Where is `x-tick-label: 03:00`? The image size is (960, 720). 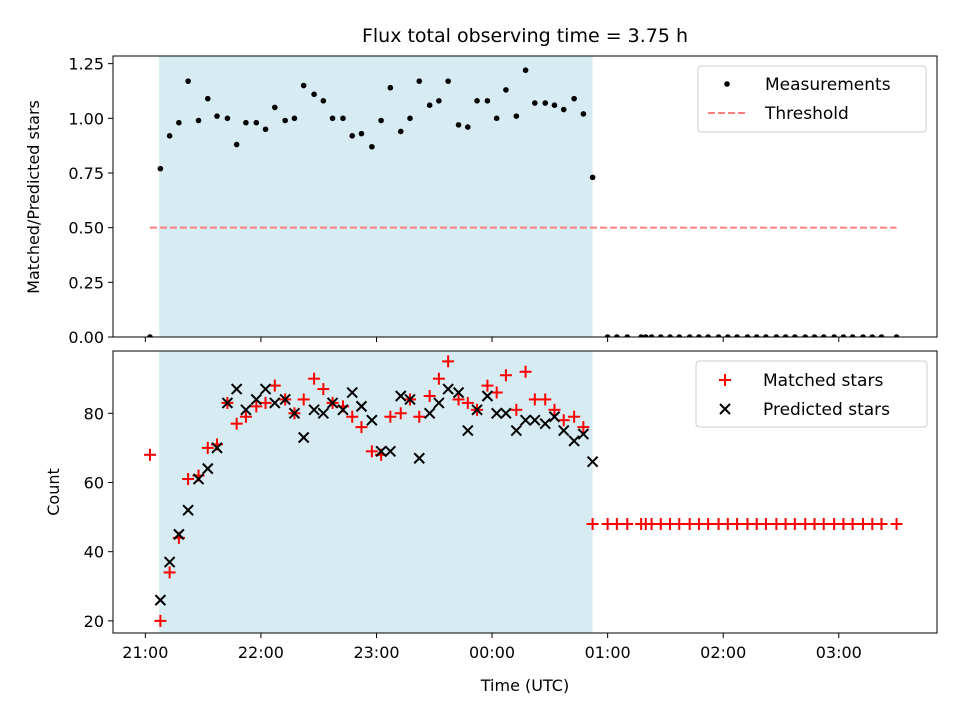
x-tick-label: 03:00 is located at coordinates (839, 652).